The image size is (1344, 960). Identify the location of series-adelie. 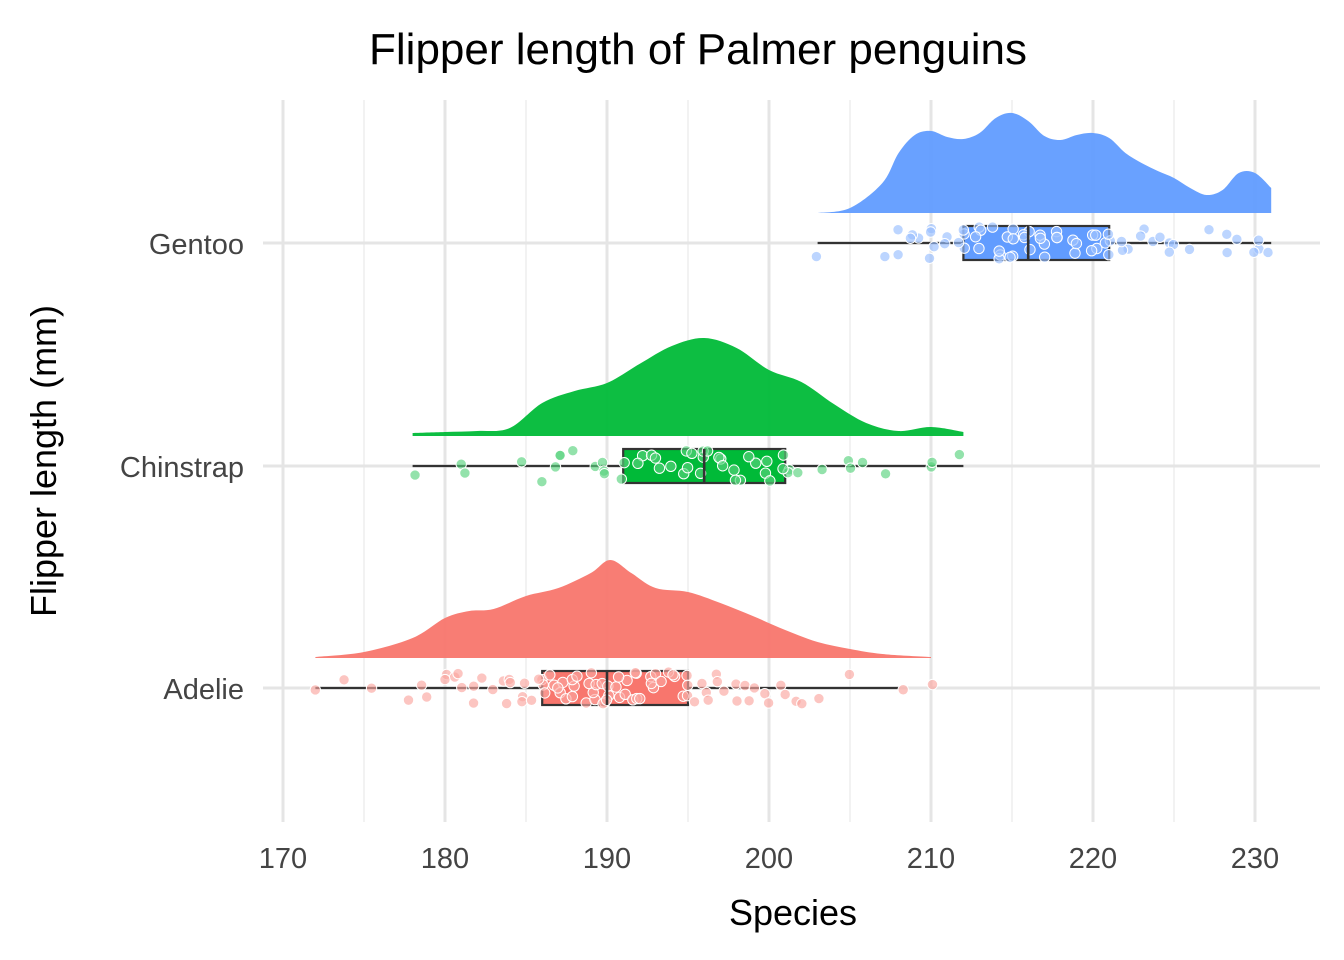
(624, 635).